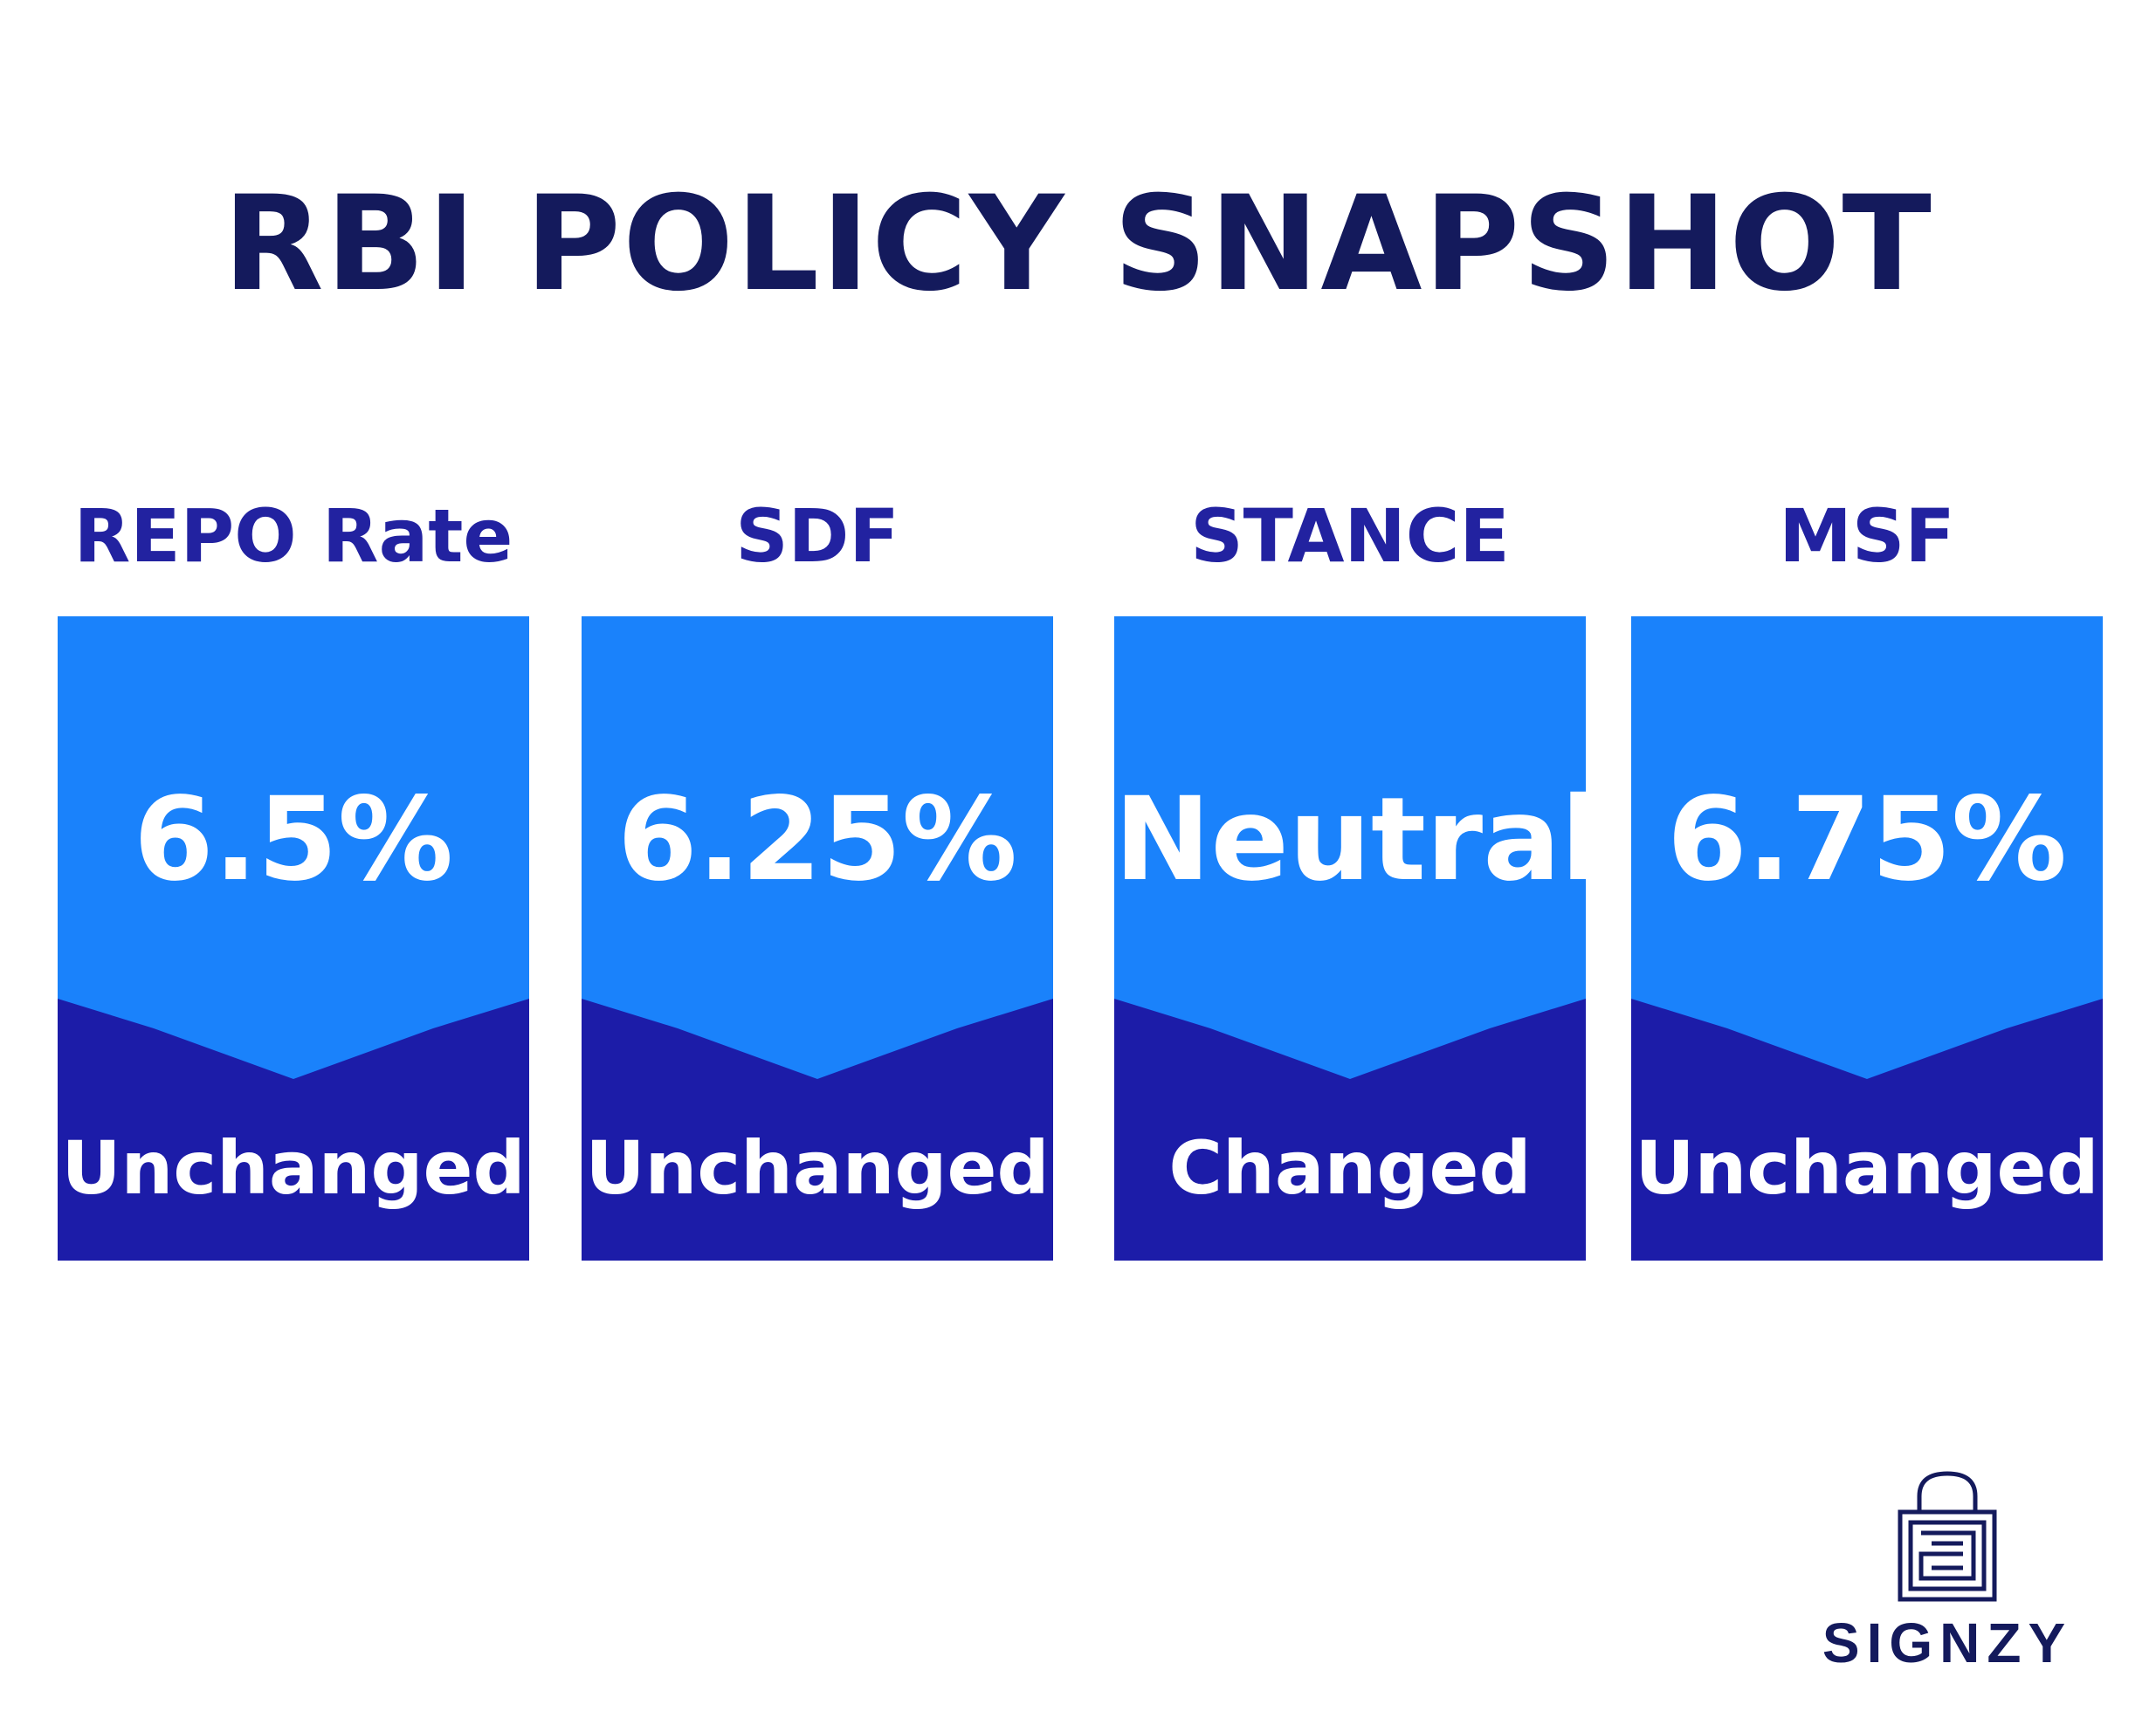 Image resolution: width=2156 pixels, height=1725 pixels. I want to click on card-body: 6.75% Unchanged, so click(1867, 939).